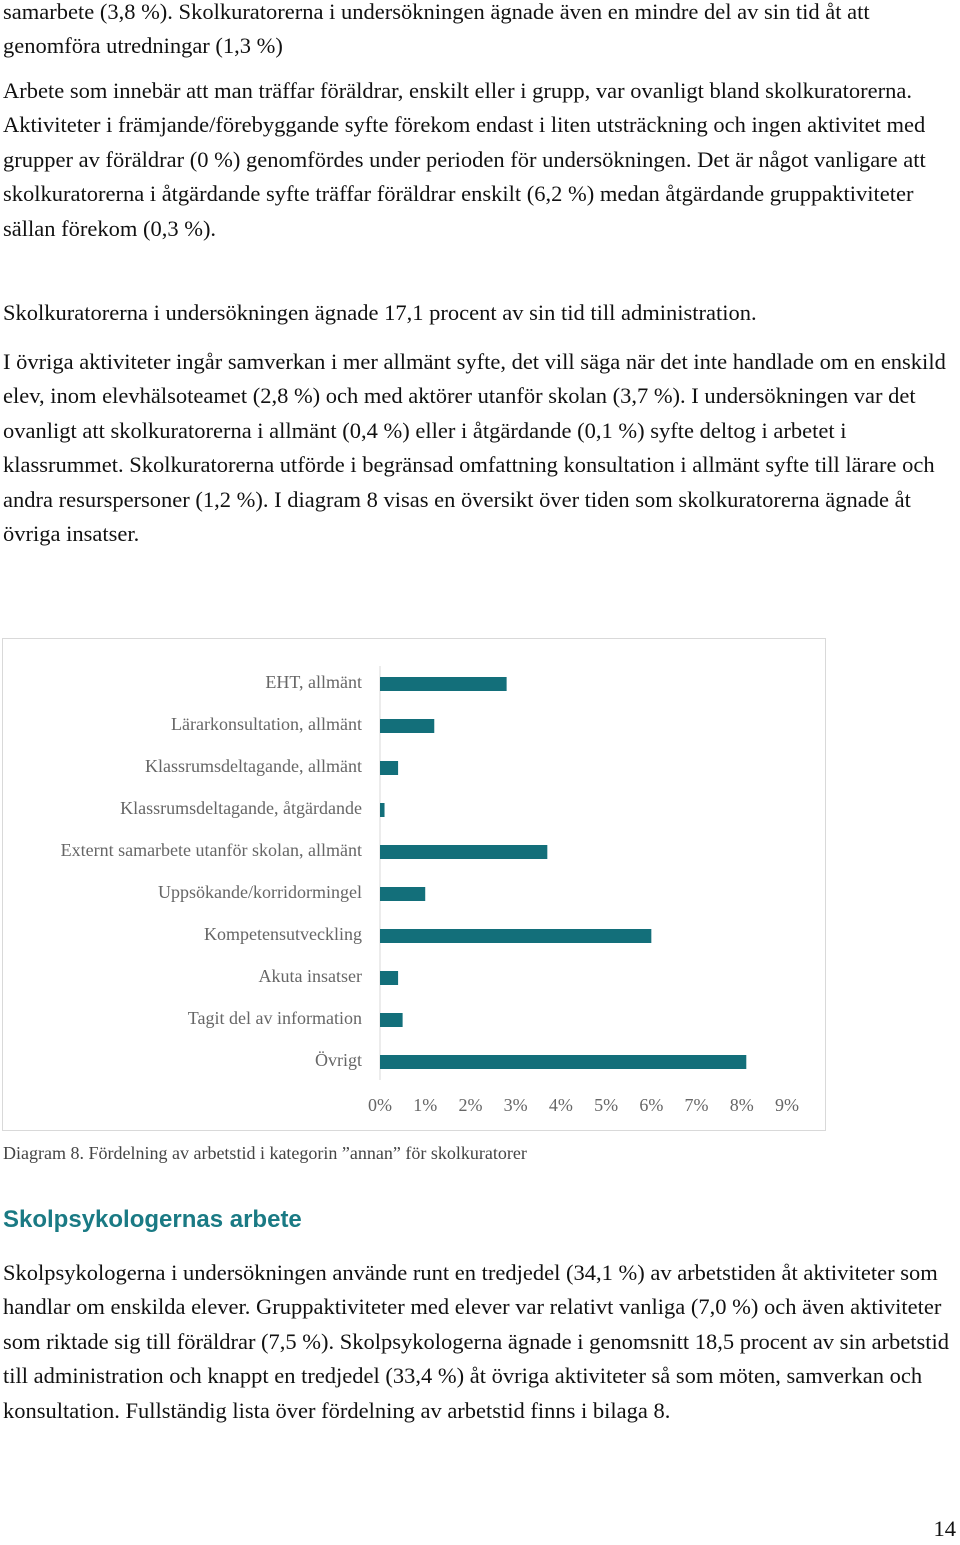  Describe the element at coordinates (266, 724) in the screenshot. I see `y-tick-label: Lärarkonsultation, allmänt` at that location.